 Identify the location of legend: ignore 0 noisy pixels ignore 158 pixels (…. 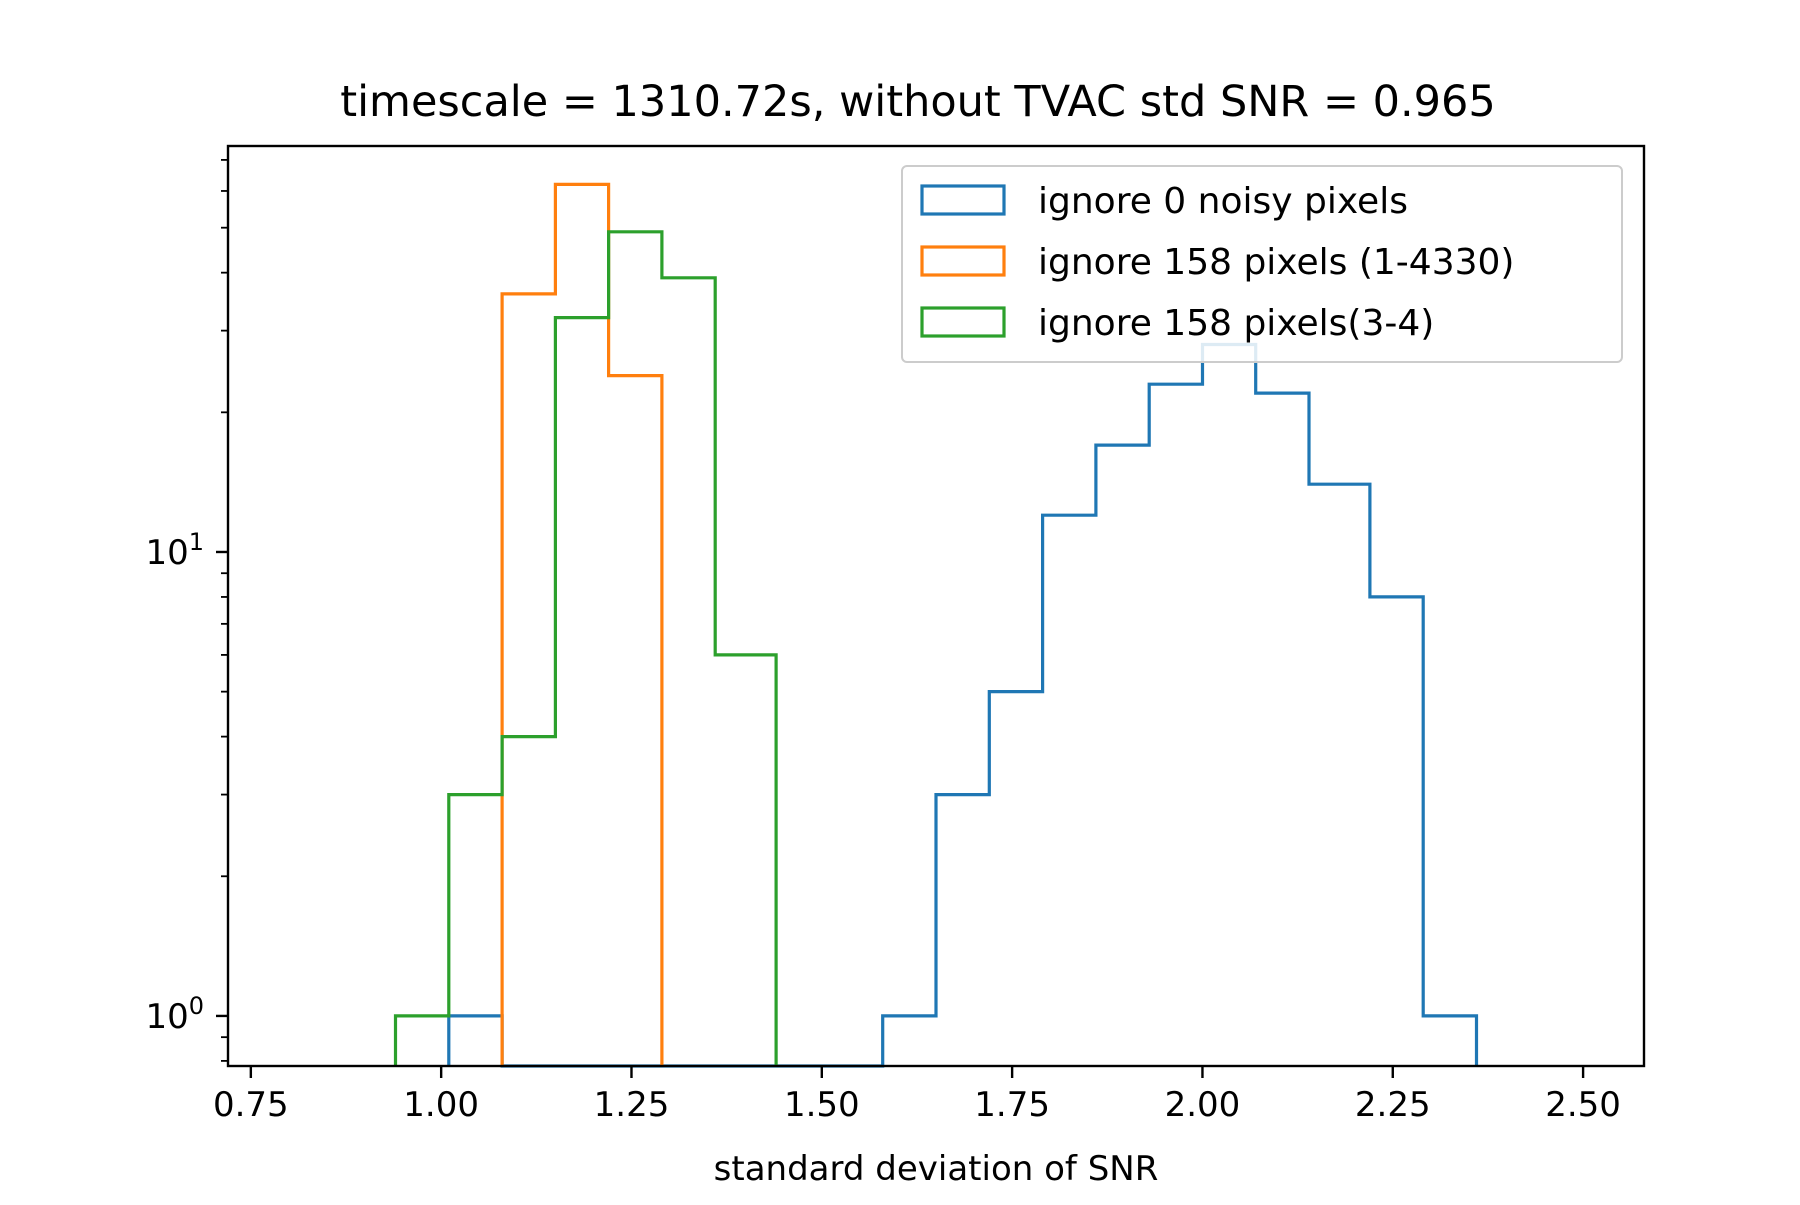
(1262, 264).